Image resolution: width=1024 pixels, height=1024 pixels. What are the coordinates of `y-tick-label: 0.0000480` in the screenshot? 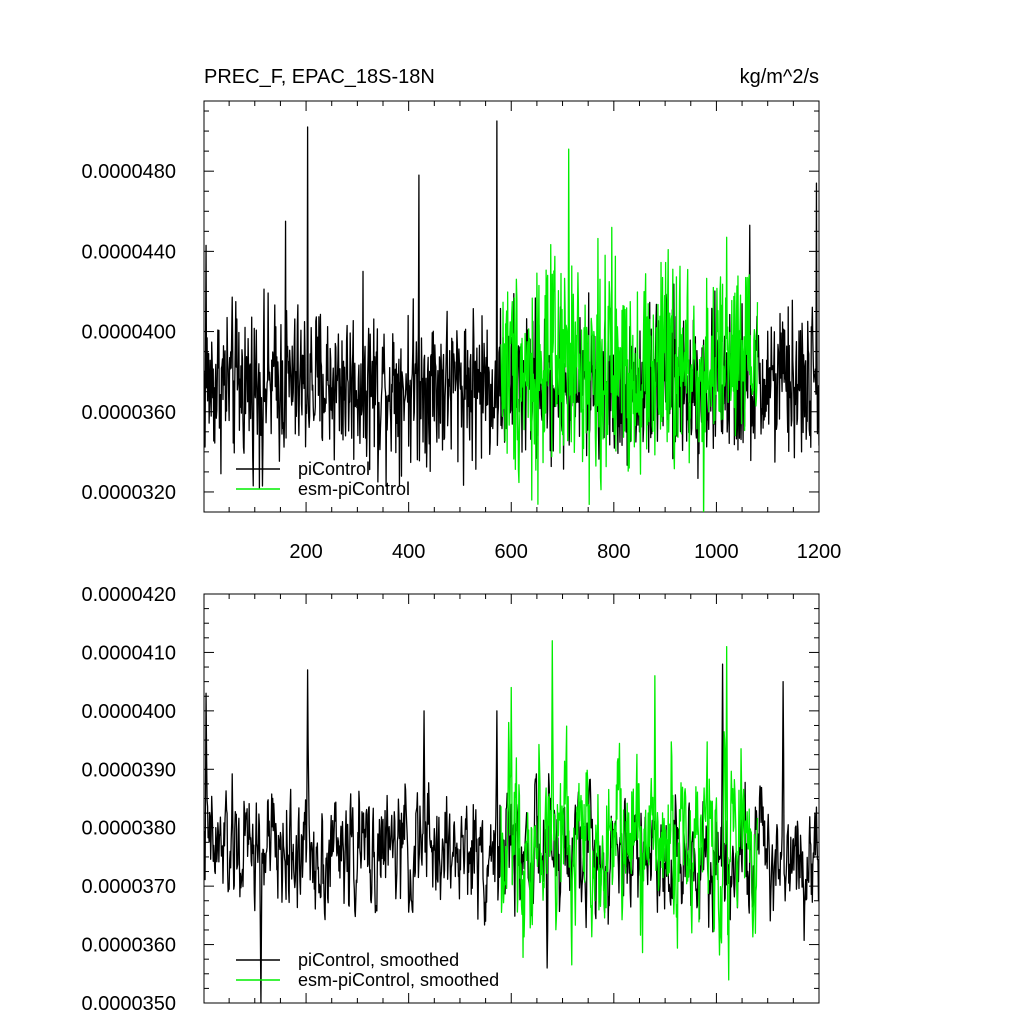 It's located at (128, 172).